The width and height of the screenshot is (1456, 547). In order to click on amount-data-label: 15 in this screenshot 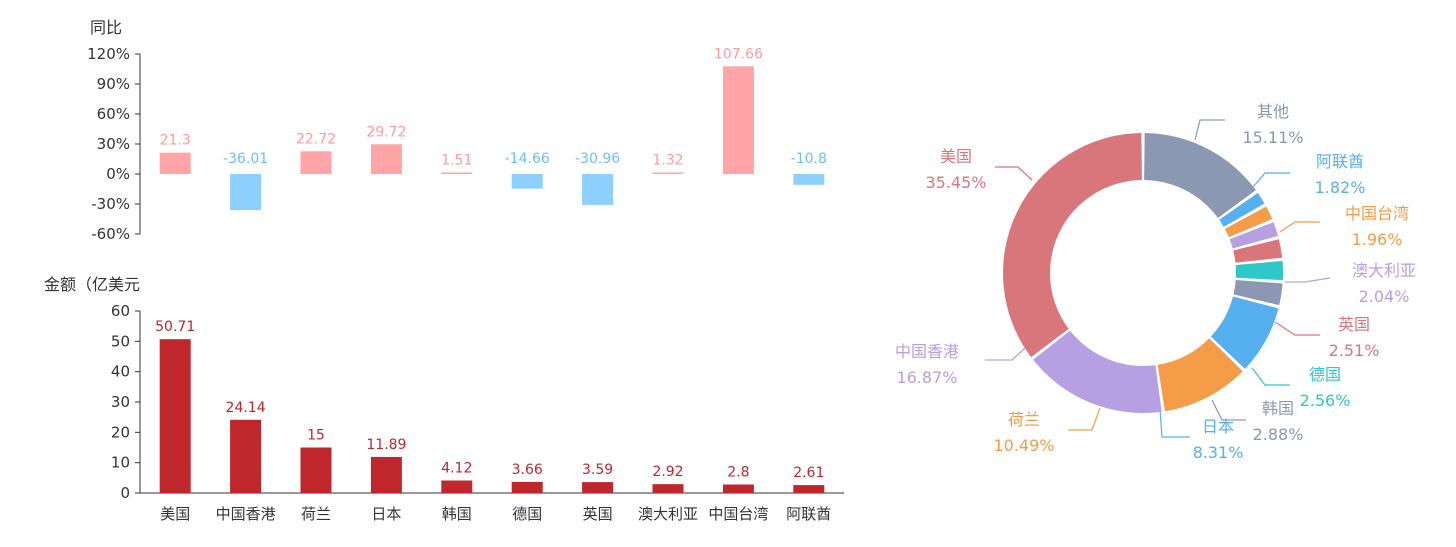, I will do `click(316, 436)`.